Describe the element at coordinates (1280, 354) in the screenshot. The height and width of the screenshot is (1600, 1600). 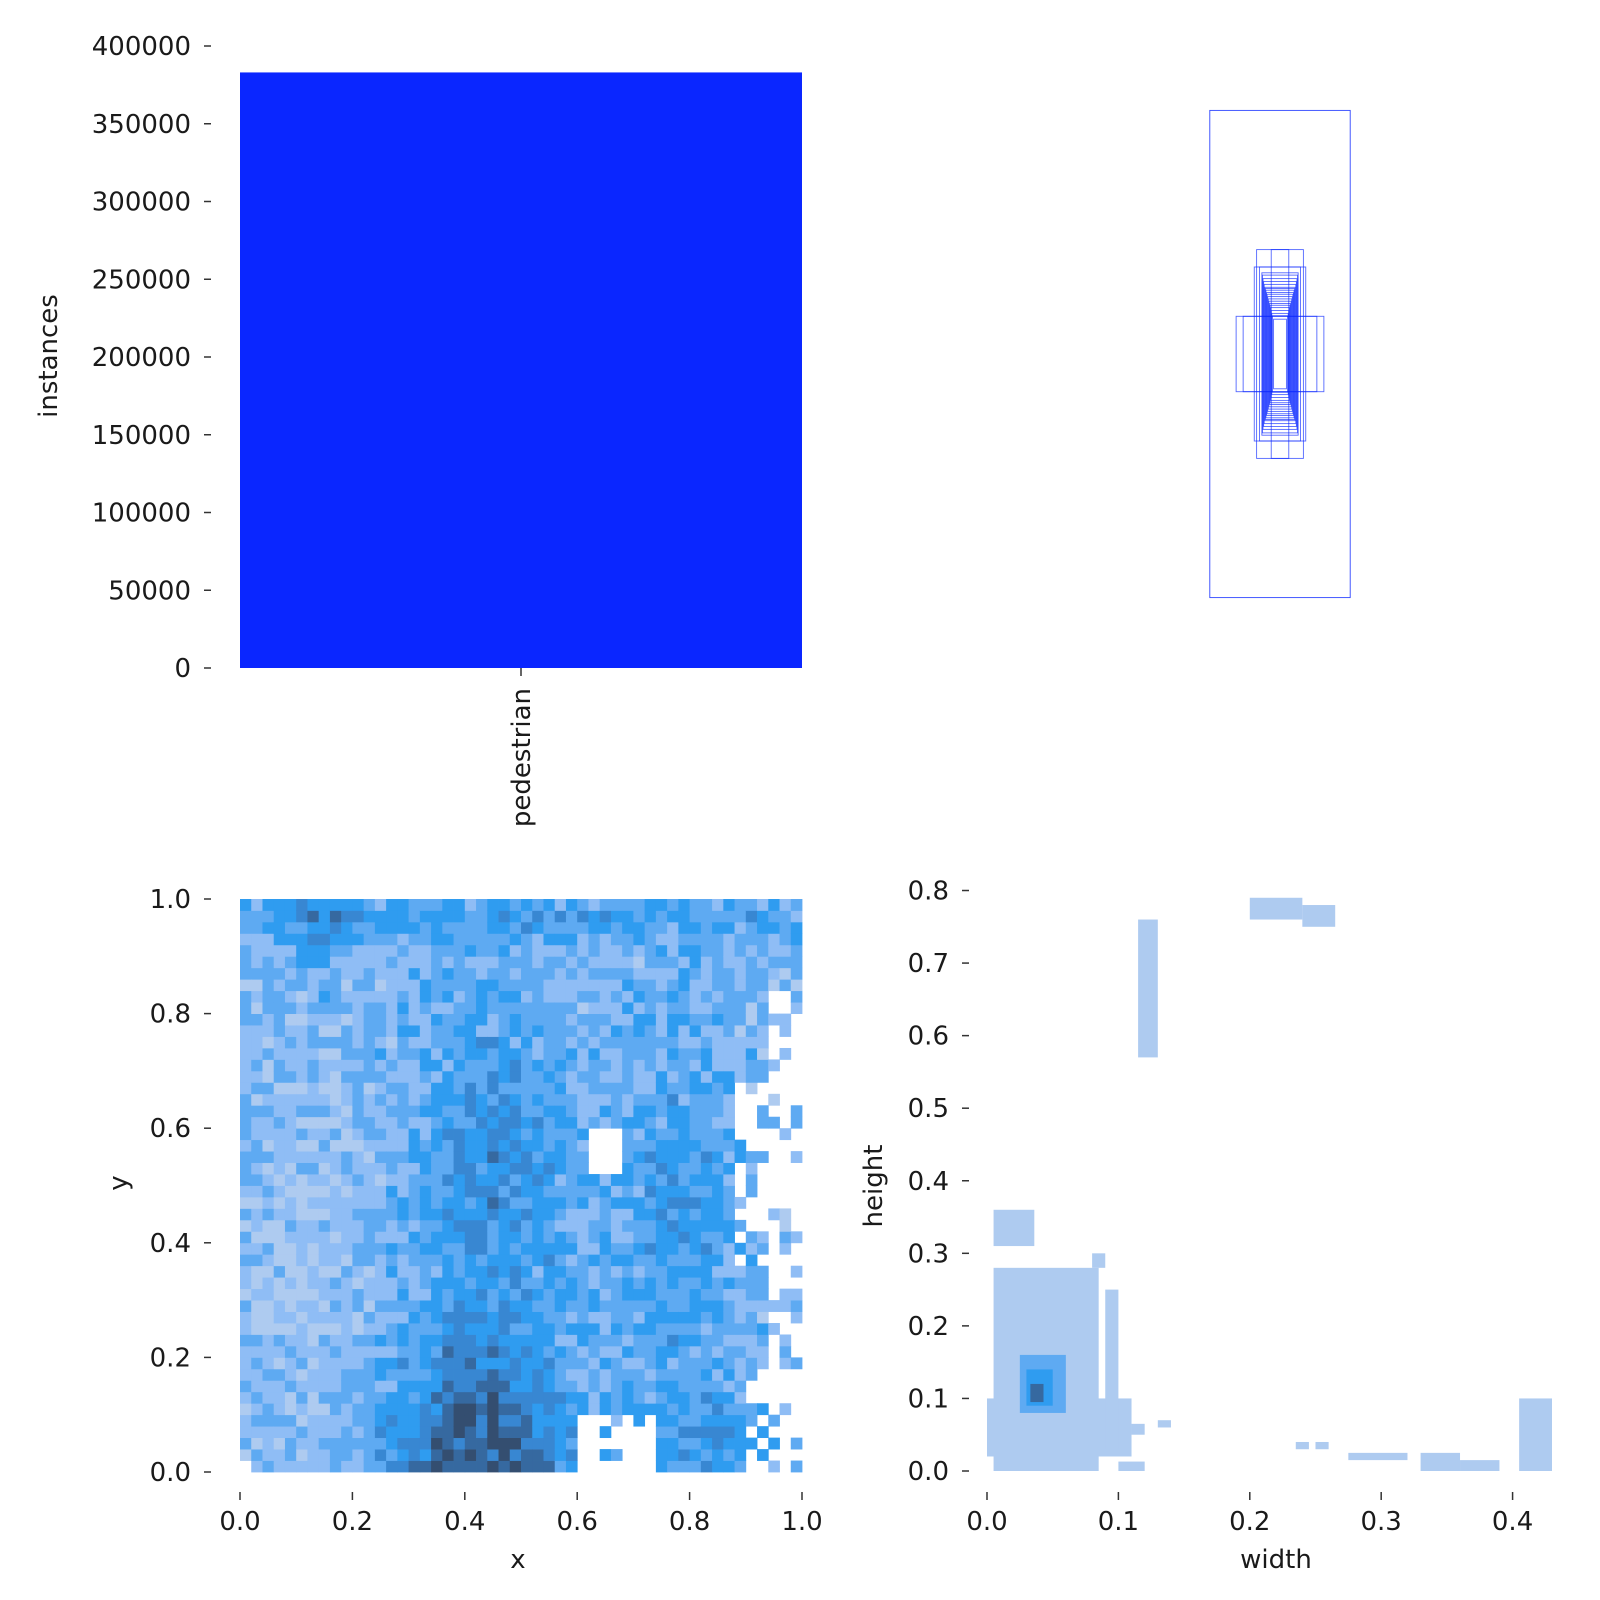
I see `bbox-rect` at that location.